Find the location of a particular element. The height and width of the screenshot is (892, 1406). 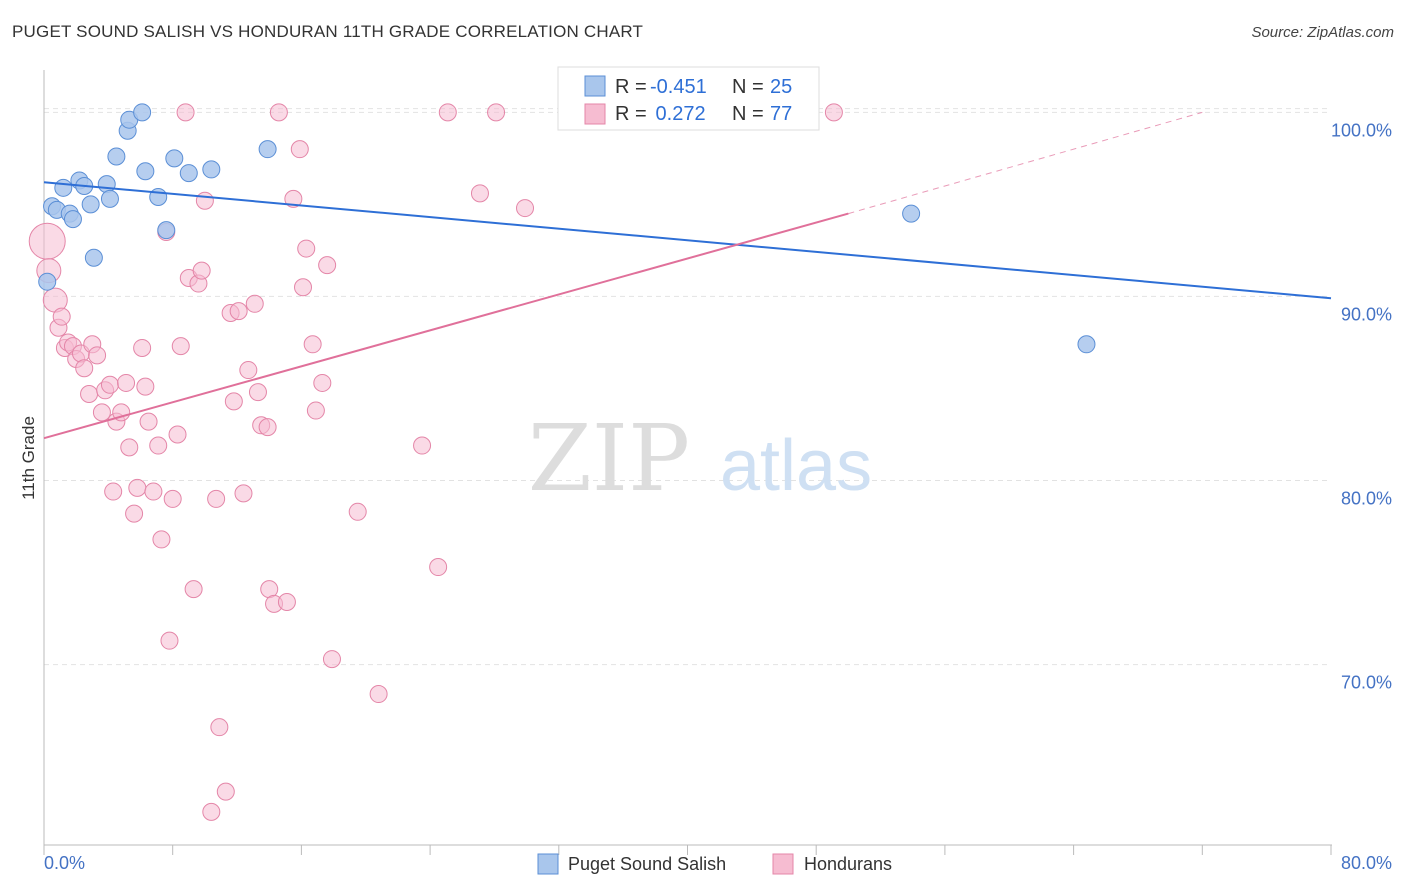

legend-label-hondurans: Hondurans is located at coordinates (848, 864).